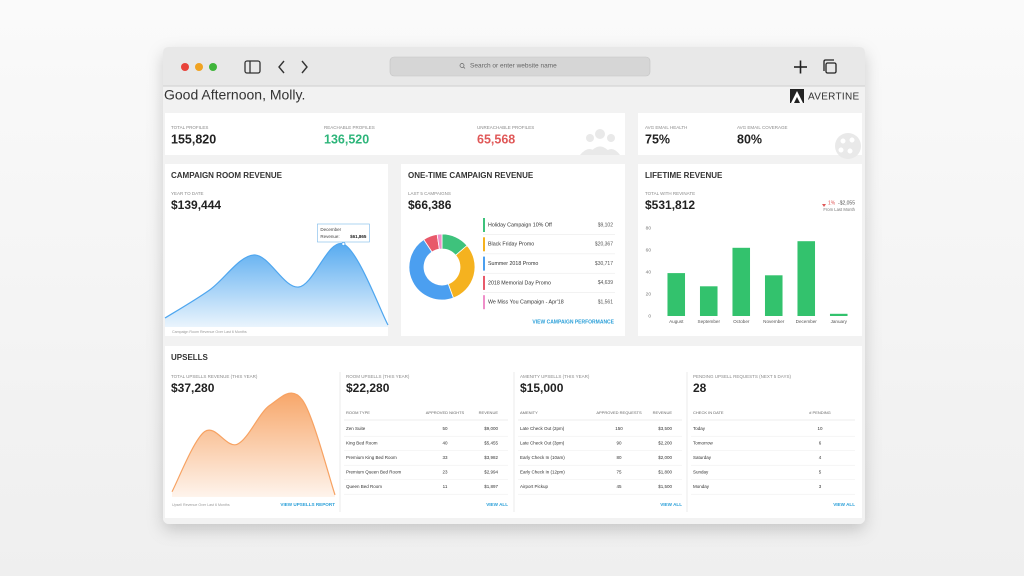 The width and height of the screenshot is (1024, 576). I want to click on panel-title: CAMPAIGN ROOM REVENUE, so click(227, 175).